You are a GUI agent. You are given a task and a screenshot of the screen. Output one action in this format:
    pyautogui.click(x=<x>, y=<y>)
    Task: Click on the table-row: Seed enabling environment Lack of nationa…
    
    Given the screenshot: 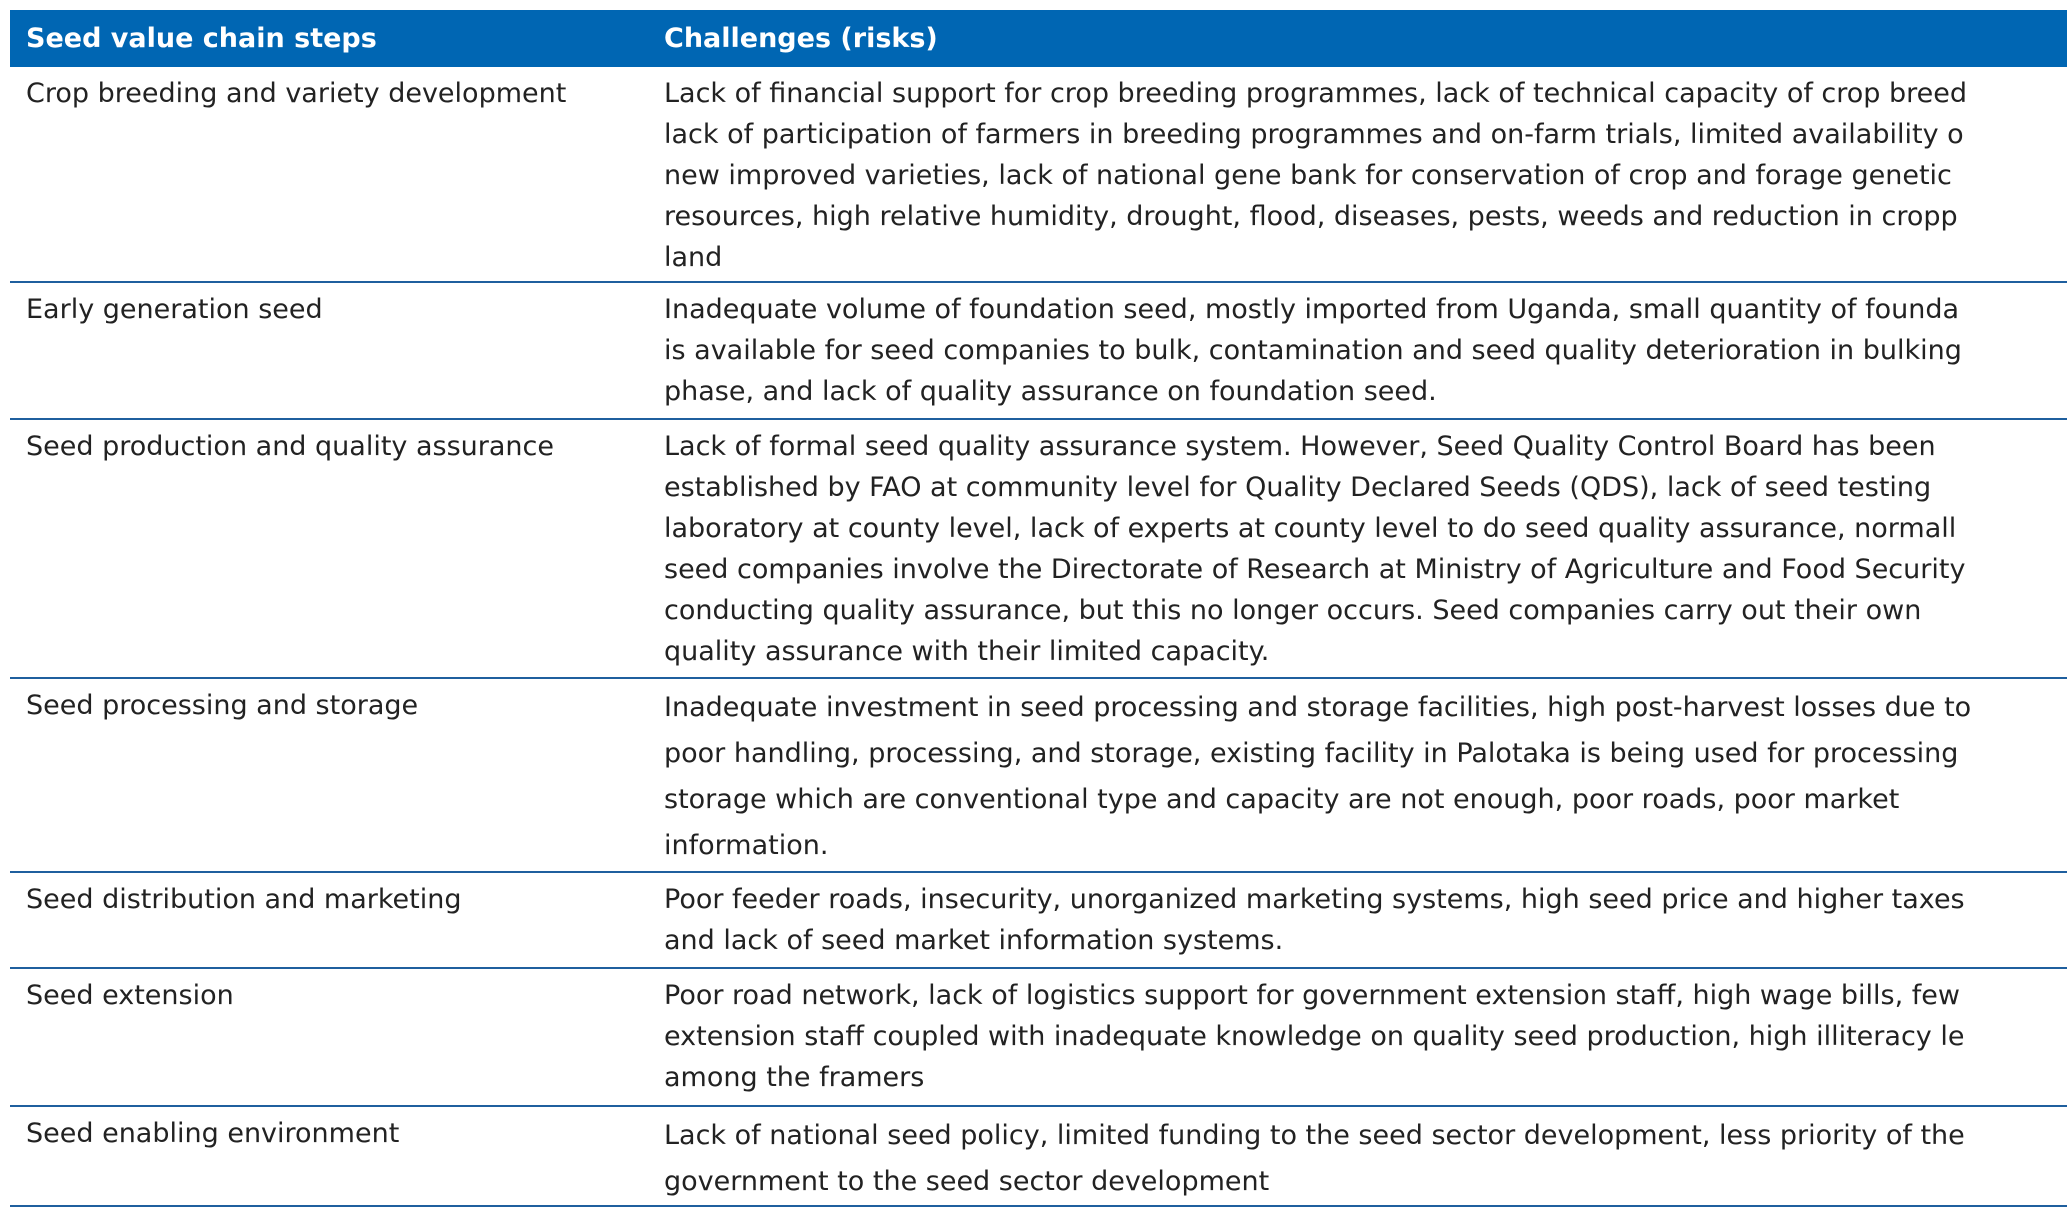 What is the action you would take?
    pyautogui.click(x=1038, y=1157)
    